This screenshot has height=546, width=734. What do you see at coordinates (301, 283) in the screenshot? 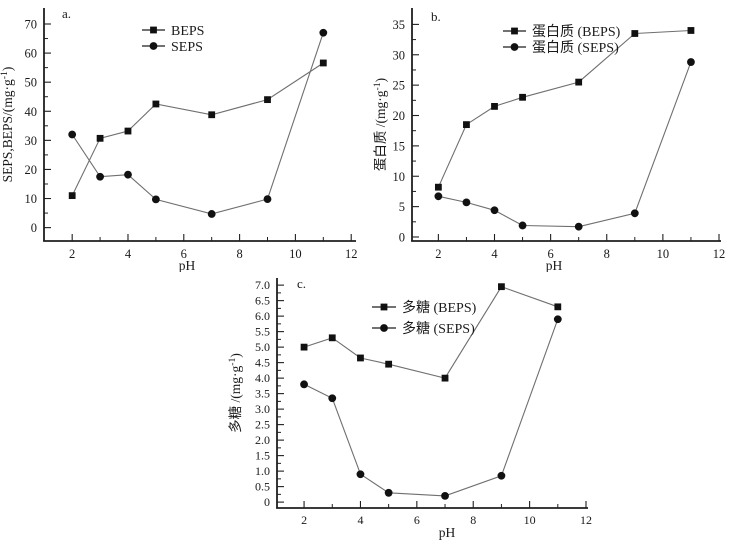
I see `panel-label: c.` at bounding box center [301, 283].